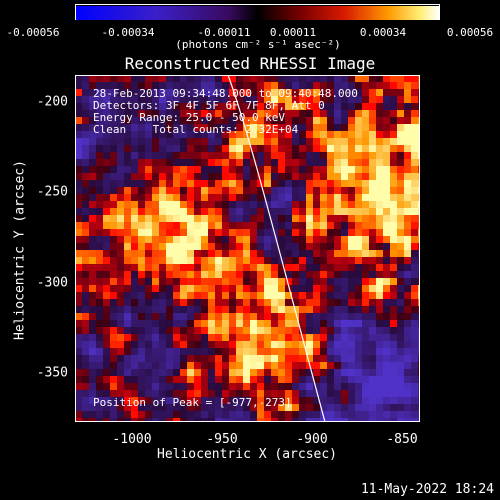 Image resolution: width=500 pixels, height=500 pixels. I want to click on x-tick-label: -950, so click(222, 439).